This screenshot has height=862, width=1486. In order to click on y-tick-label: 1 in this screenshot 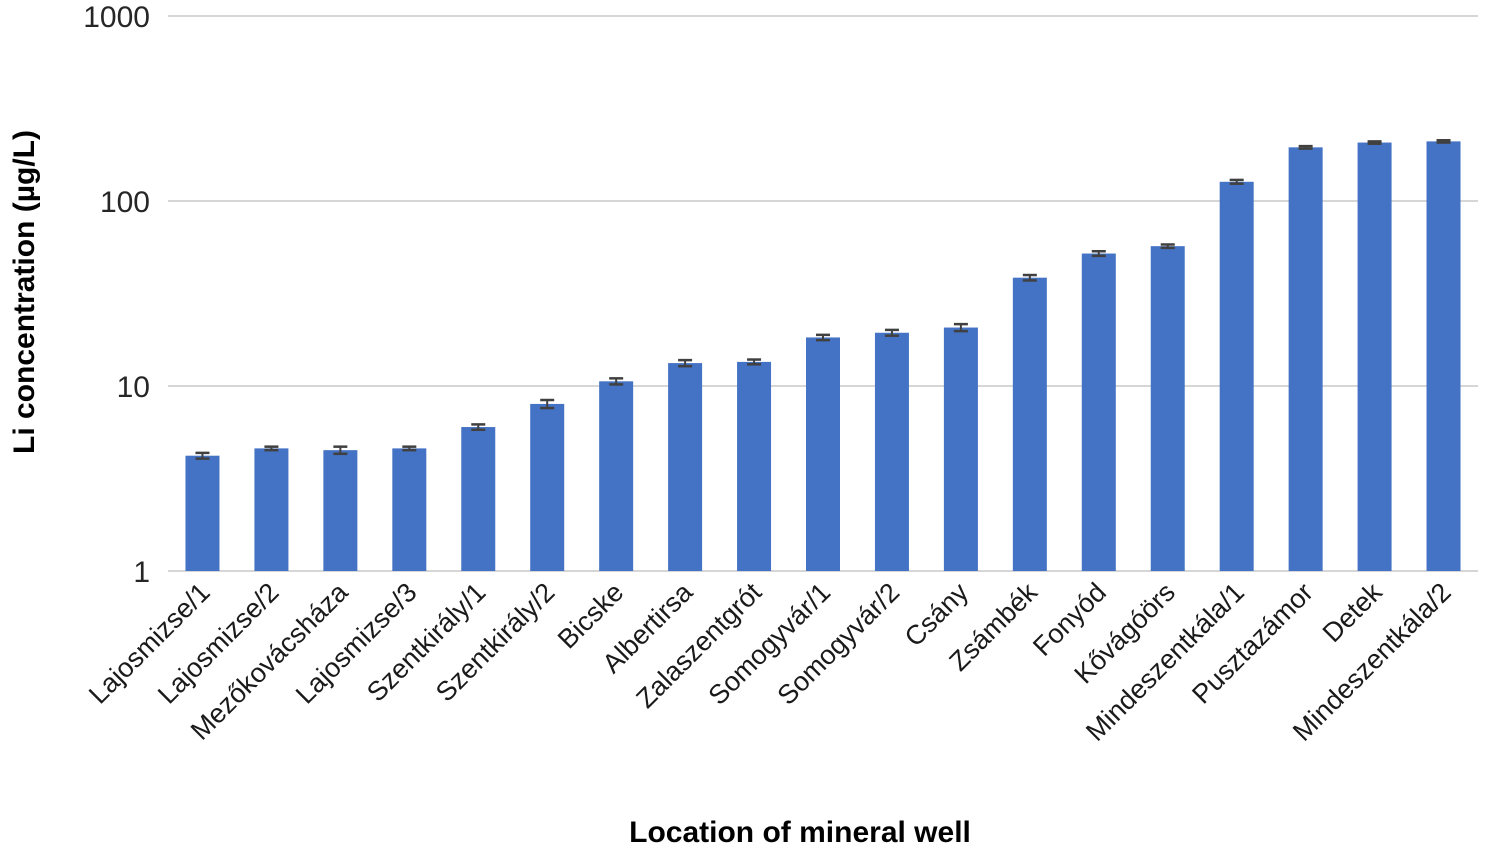, I will do `click(141, 572)`.